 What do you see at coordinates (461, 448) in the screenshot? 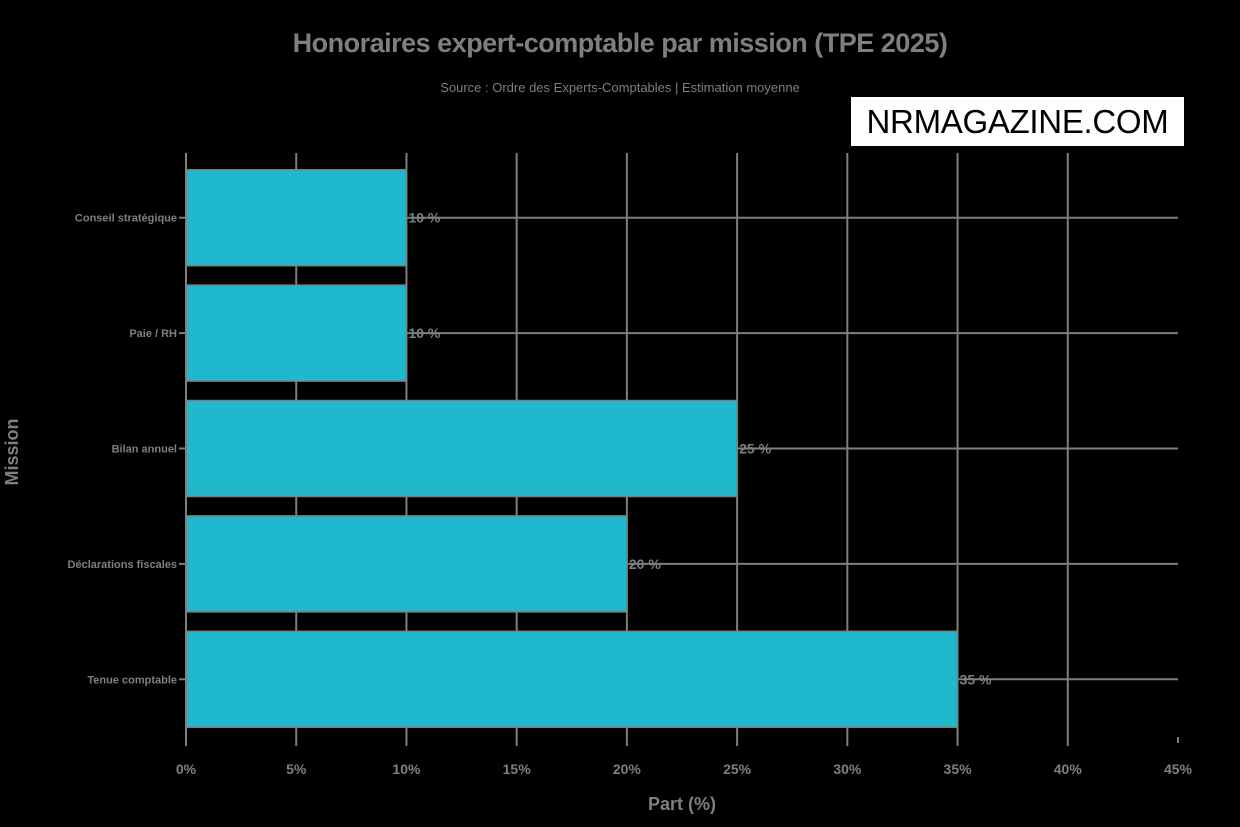
I see `bar-bilan-annuel` at bounding box center [461, 448].